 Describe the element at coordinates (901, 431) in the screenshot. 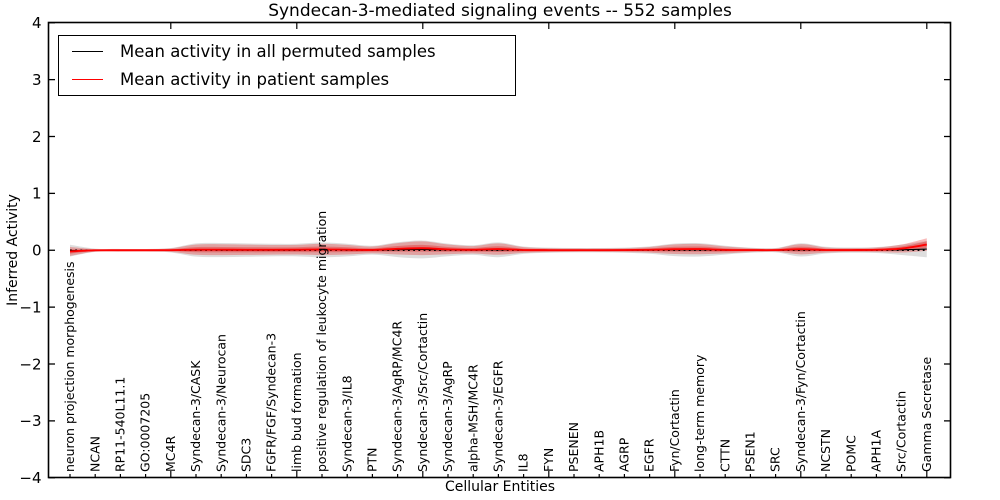

I see `x-tick-label: Src/Cortactin` at that location.